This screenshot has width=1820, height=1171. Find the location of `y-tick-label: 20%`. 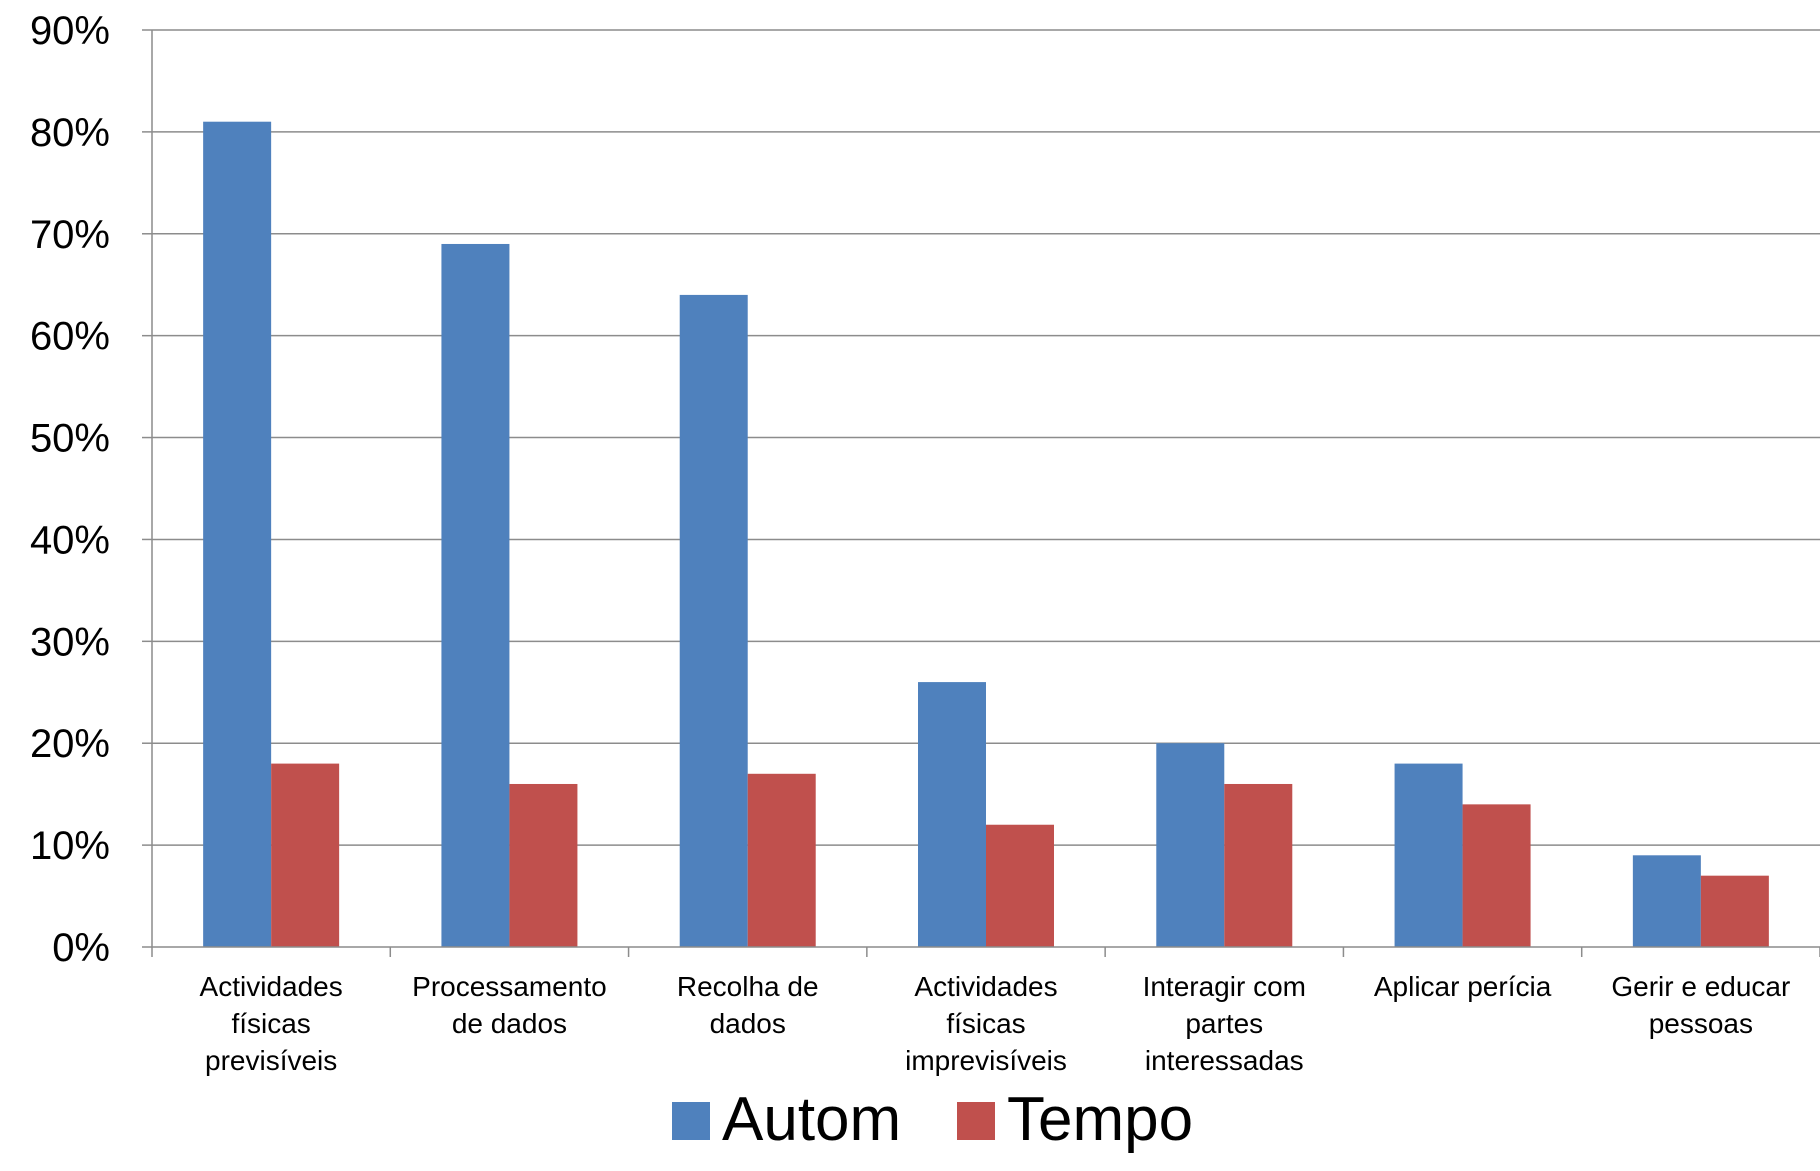

y-tick-label: 20% is located at coordinates (70, 744).